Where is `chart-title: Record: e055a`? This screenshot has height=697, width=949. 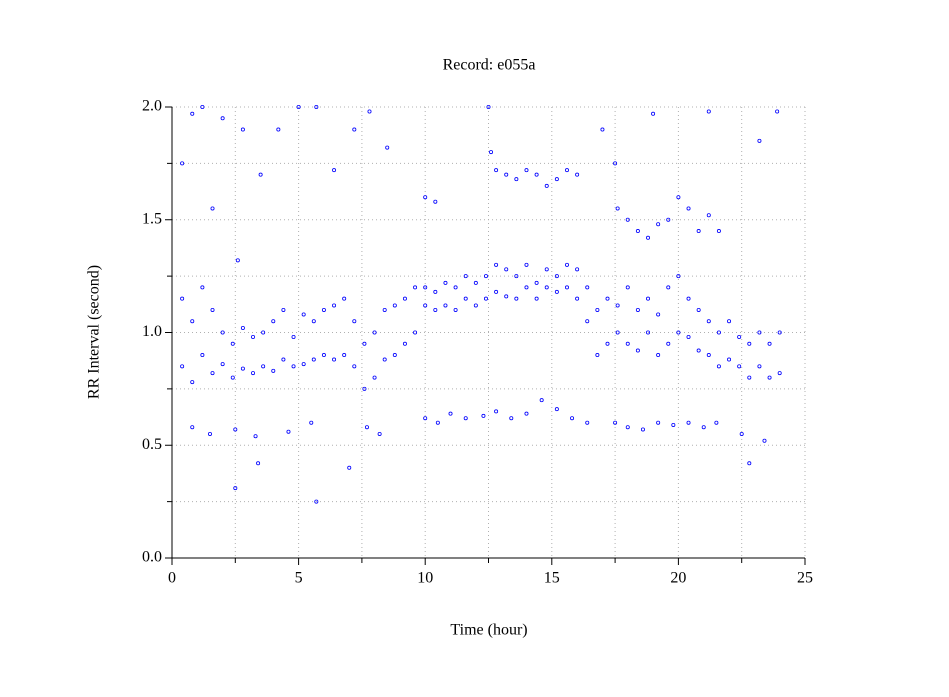
chart-title: Record: e055a is located at coordinates (489, 65).